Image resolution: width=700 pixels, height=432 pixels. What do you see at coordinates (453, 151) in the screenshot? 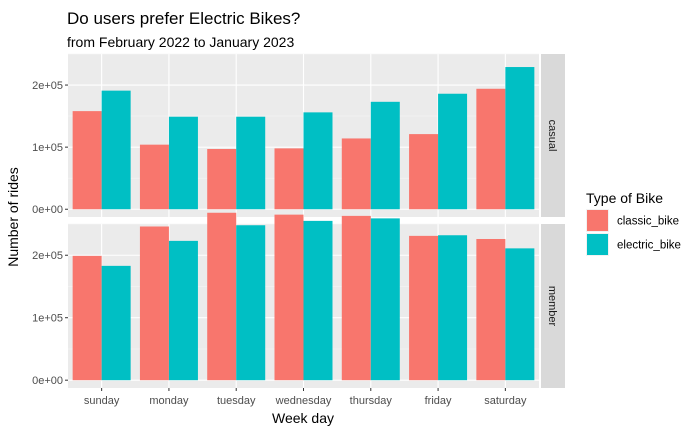
I see `bar-casual-electric_bike-friday` at bounding box center [453, 151].